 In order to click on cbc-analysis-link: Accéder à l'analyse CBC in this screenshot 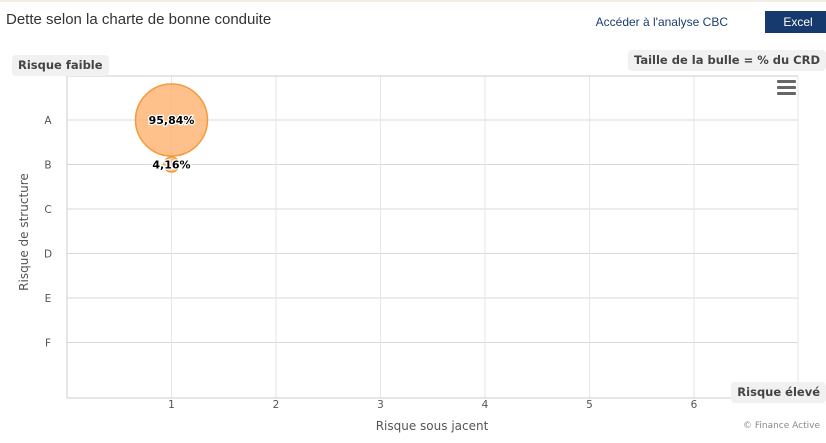, I will do `click(661, 22)`.